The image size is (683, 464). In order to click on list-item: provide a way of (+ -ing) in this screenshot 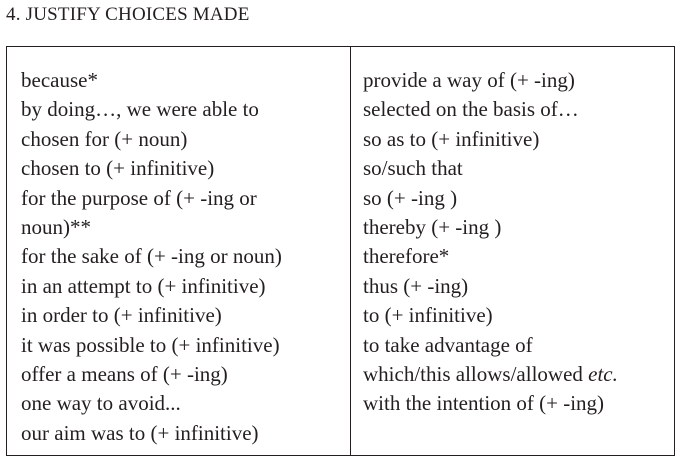, I will do `click(469, 80)`.